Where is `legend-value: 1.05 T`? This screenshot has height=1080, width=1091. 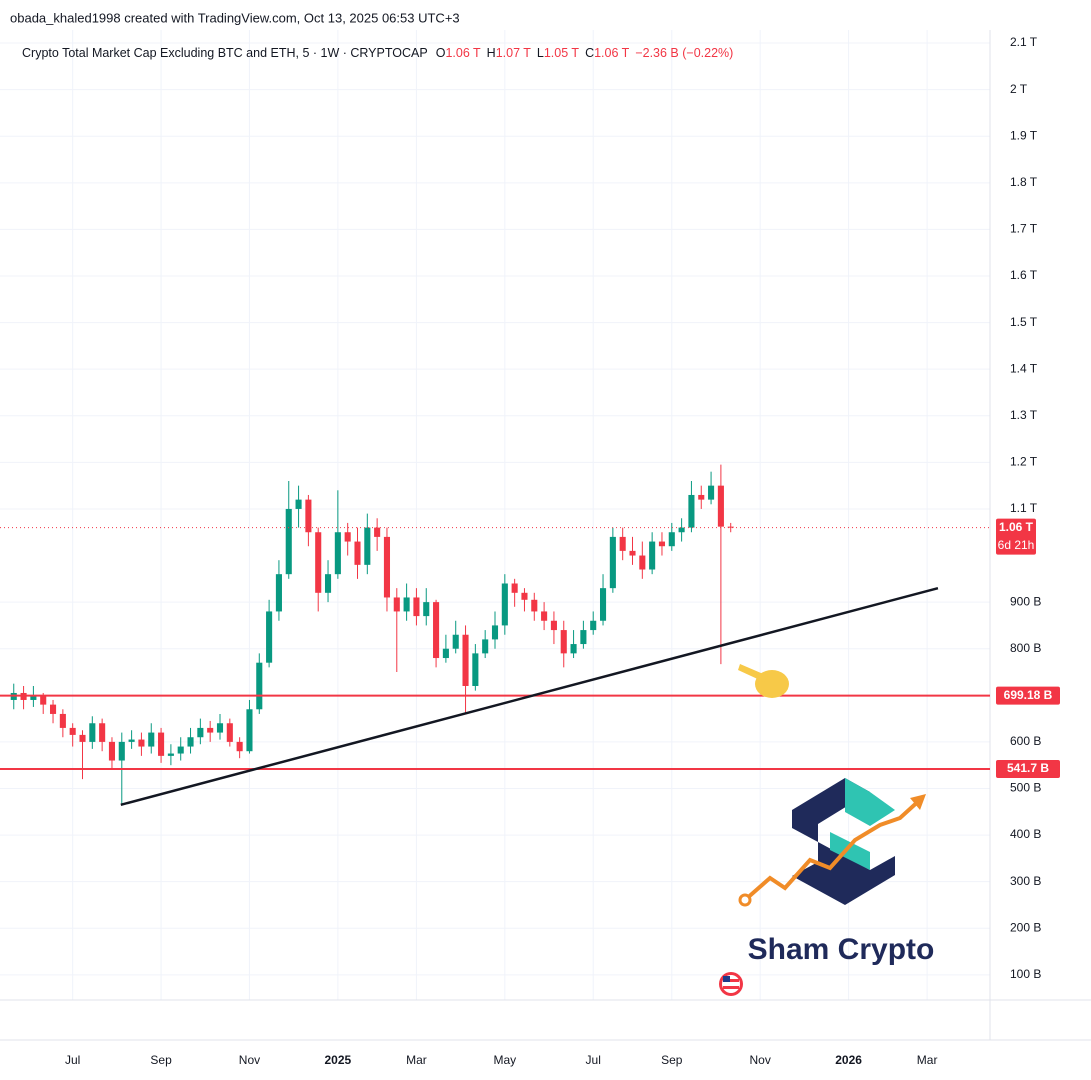
legend-value: 1.05 T is located at coordinates (562, 53).